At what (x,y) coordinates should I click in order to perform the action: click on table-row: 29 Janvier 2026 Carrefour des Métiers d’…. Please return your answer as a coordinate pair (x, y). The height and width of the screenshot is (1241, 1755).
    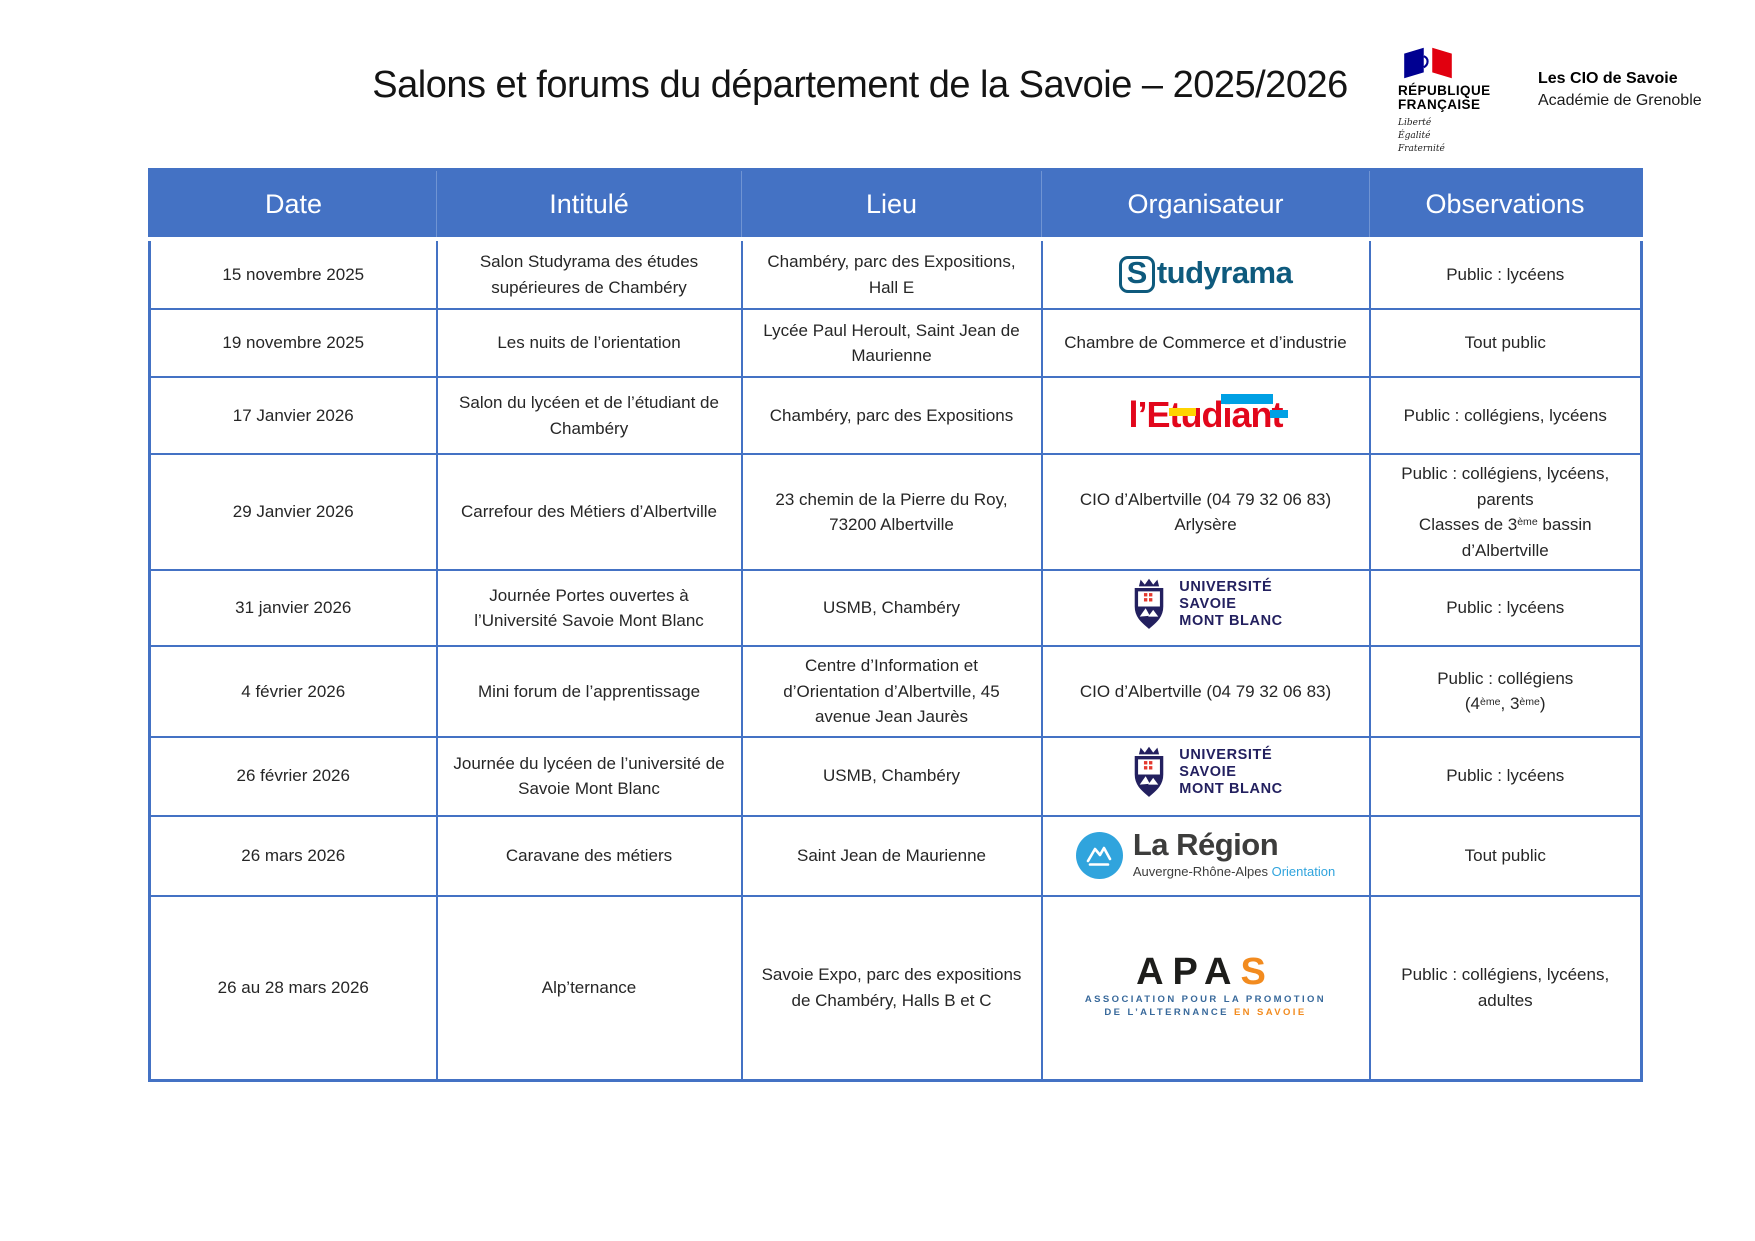
    Looking at the image, I should click on (895, 512).